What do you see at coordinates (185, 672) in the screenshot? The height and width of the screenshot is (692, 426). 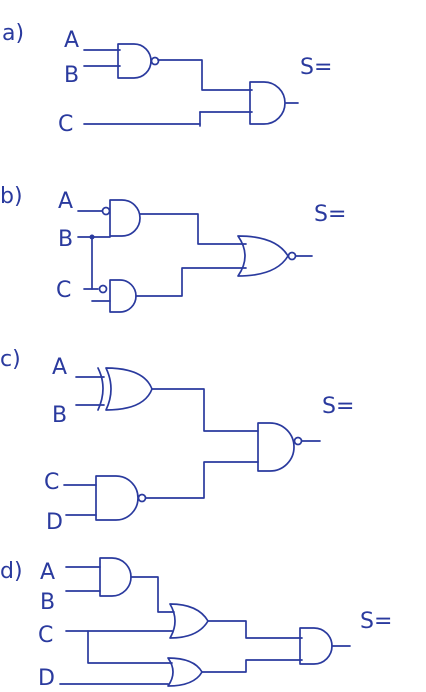 I see `or-gate-d3` at bounding box center [185, 672].